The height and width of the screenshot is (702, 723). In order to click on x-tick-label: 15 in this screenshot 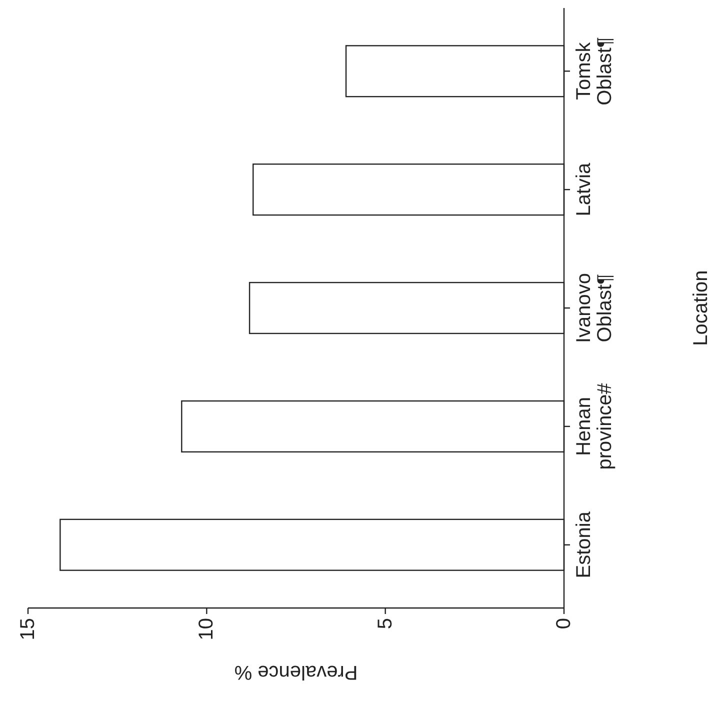, I will do `click(28, 629)`.